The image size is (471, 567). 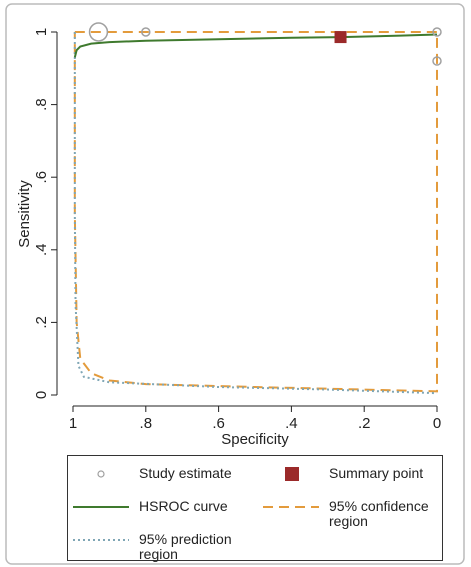 What do you see at coordinates (185, 546) in the screenshot?
I see `legend-label: 95% prediction region` at bounding box center [185, 546].